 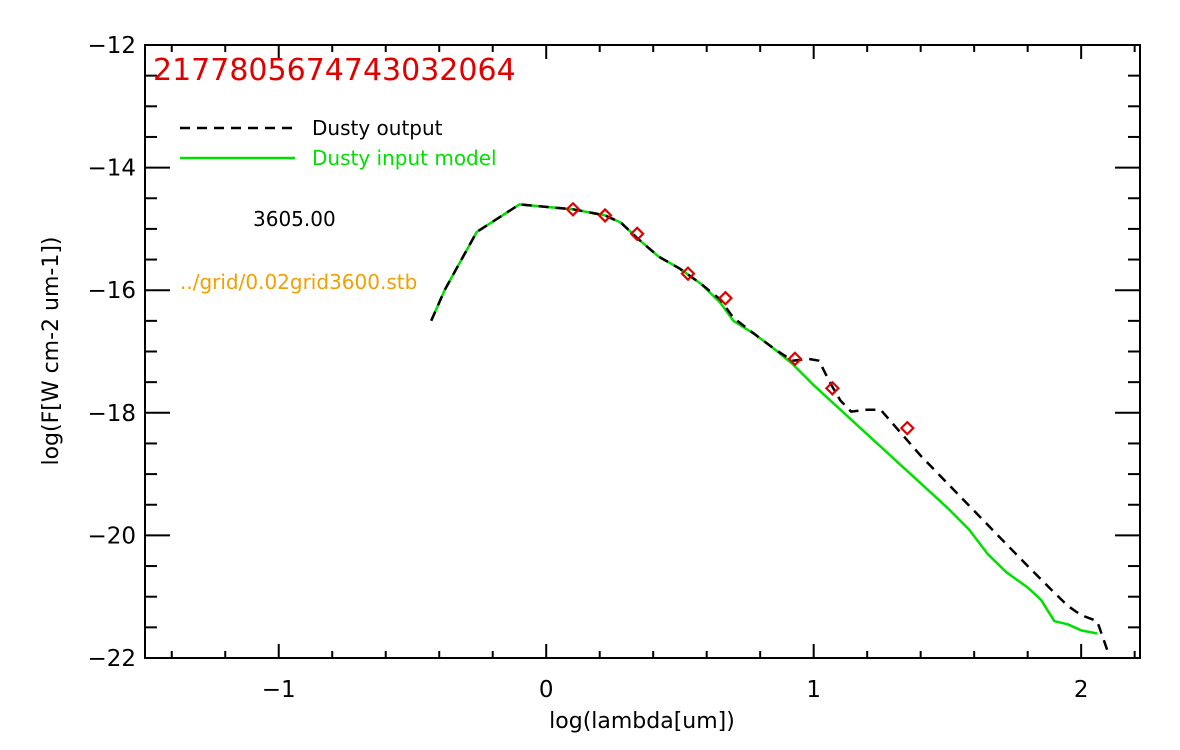 I want to click on legend-label-output: Dusty output, so click(x=377, y=128).